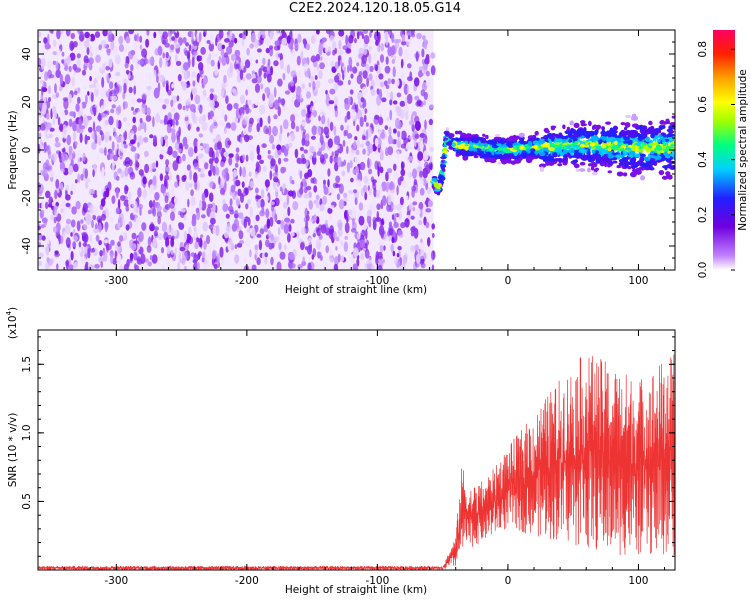  What do you see at coordinates (27, 150) in the screenshot?
I see `spectrogram-y-tick-label: 0` at bounding box center [27, 150].